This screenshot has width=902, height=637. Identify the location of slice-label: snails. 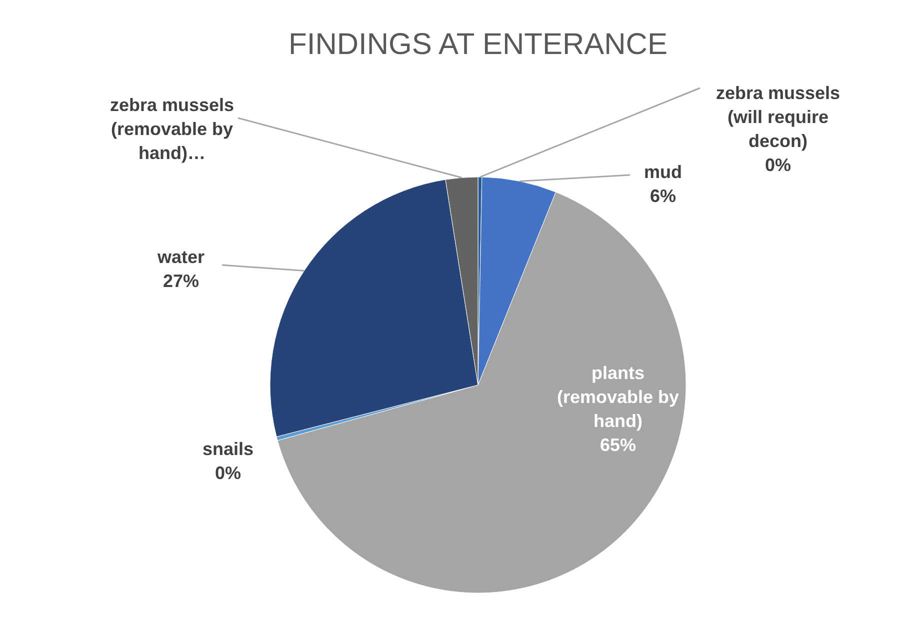
(228, 449).